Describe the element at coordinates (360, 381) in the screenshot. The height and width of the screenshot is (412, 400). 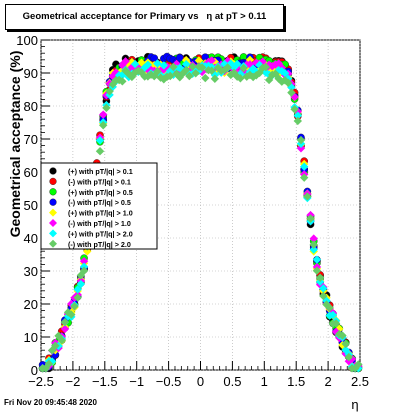
I see `x-tick-label: 2.5` at that location.